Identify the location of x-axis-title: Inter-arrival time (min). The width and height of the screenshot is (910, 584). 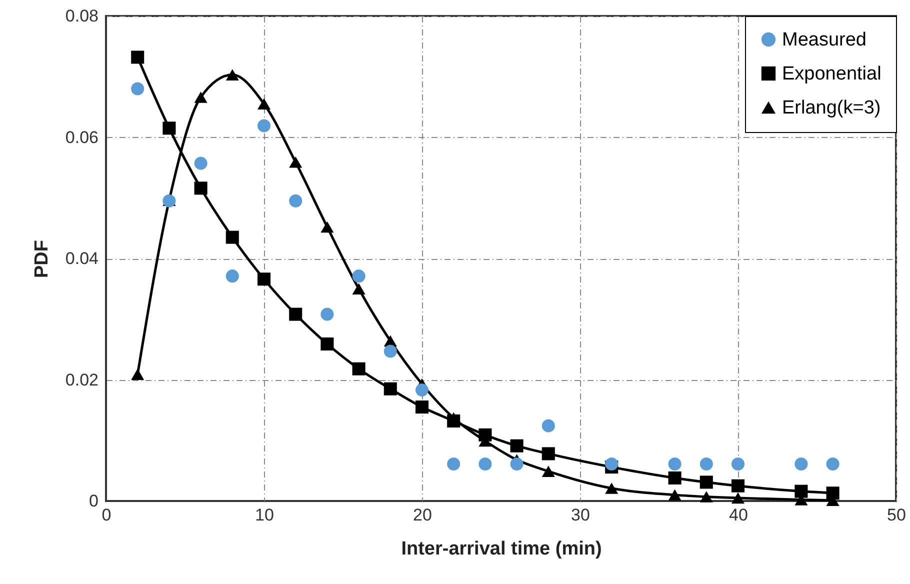
(501, 549).